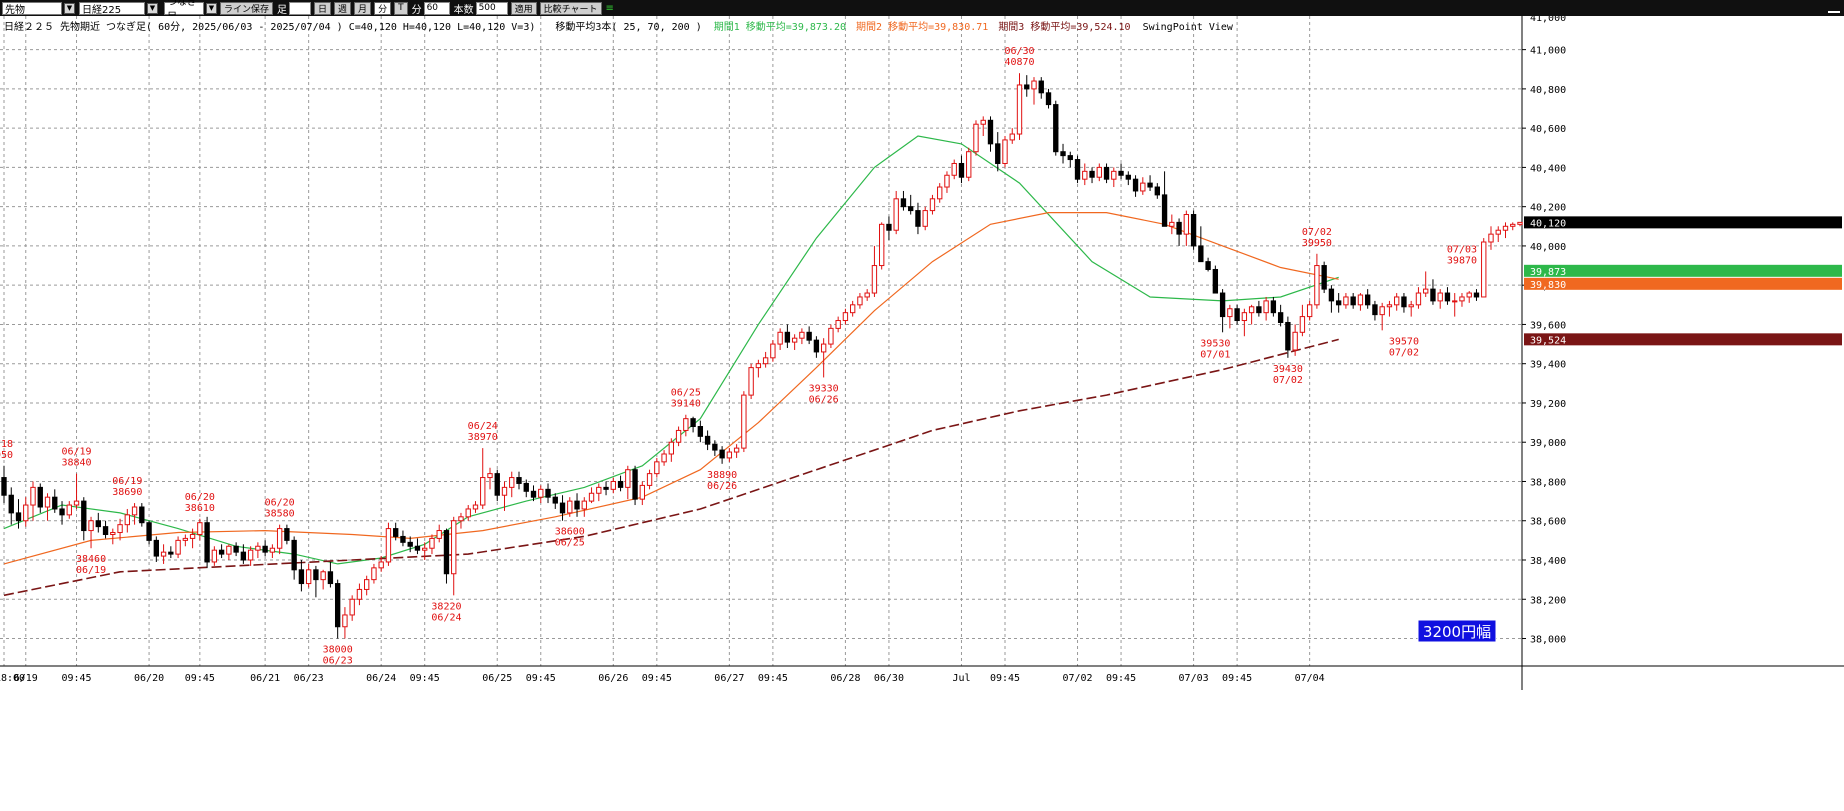 This screenshot has height=811, width=1844. Describe the element at coordinates (247, 8) in the screenshot. I see `line-save-button: ライン保存` at that location.